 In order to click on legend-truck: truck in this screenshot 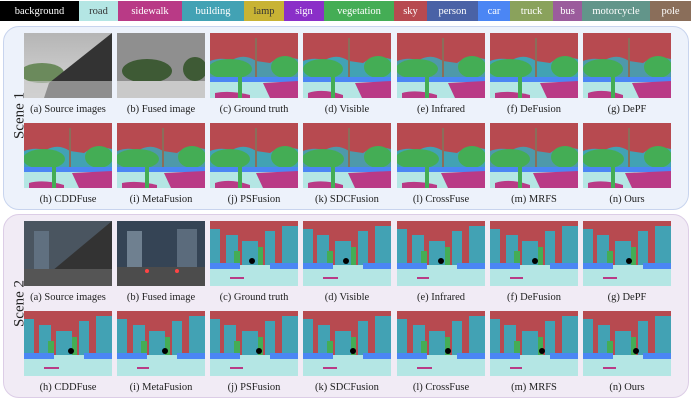, I will do `click(531, 11)`.